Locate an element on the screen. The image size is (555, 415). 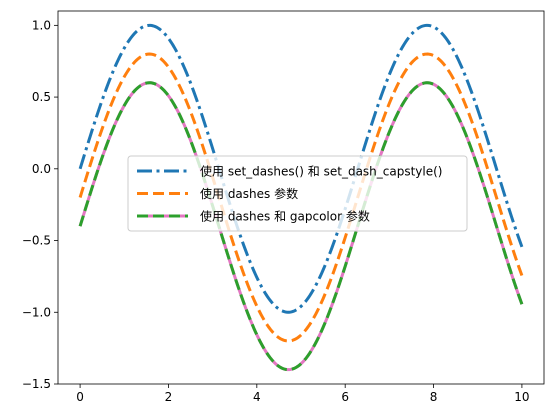
y-tick-label: 0.0 is located at coordinates (41, 169).